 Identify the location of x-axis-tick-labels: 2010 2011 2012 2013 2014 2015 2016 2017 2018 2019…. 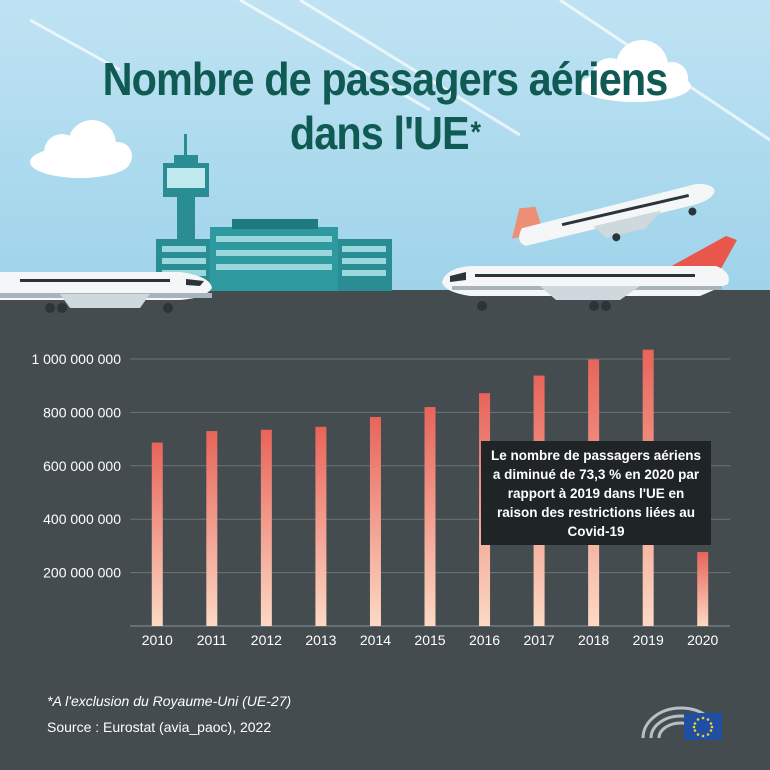
(430, 640).